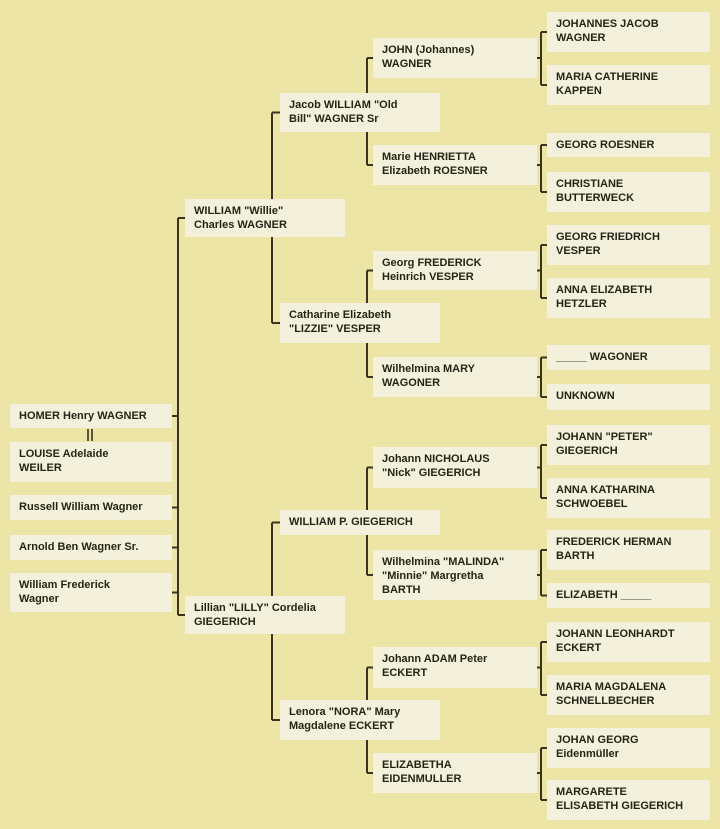 The width and height of the screenshot is (720, 829). I want to click on great-grandparents-person-box: Georg FREDERICK Heinrich VESPER, so click(455, 270).